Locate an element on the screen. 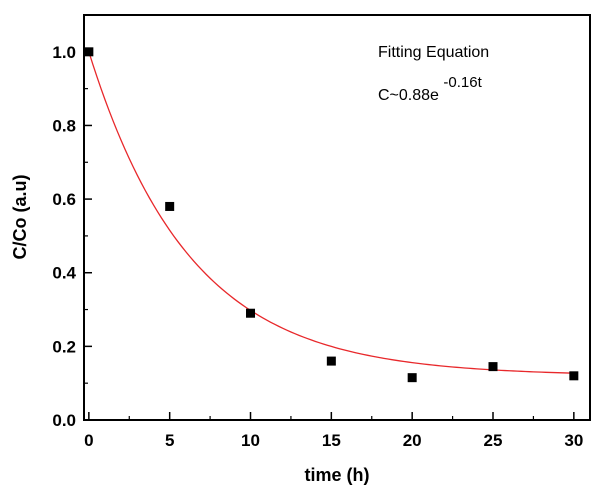  annotation-title: Fitting Equation is located at coordinates (433, 52).